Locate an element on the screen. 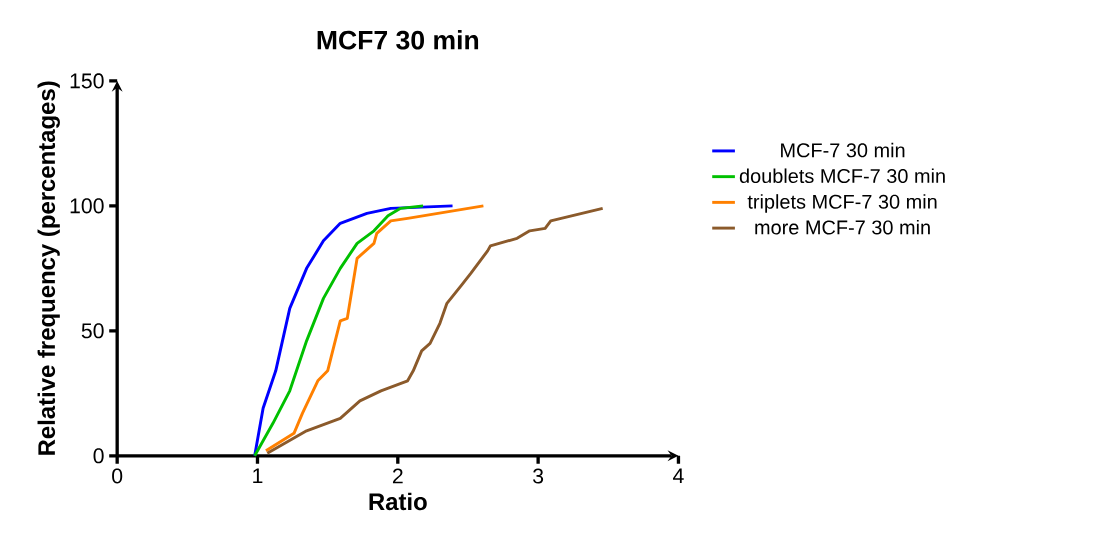 This screenshot has width=1101, height=541. x-tick-label: 3 is located at coordinates (538, 476).